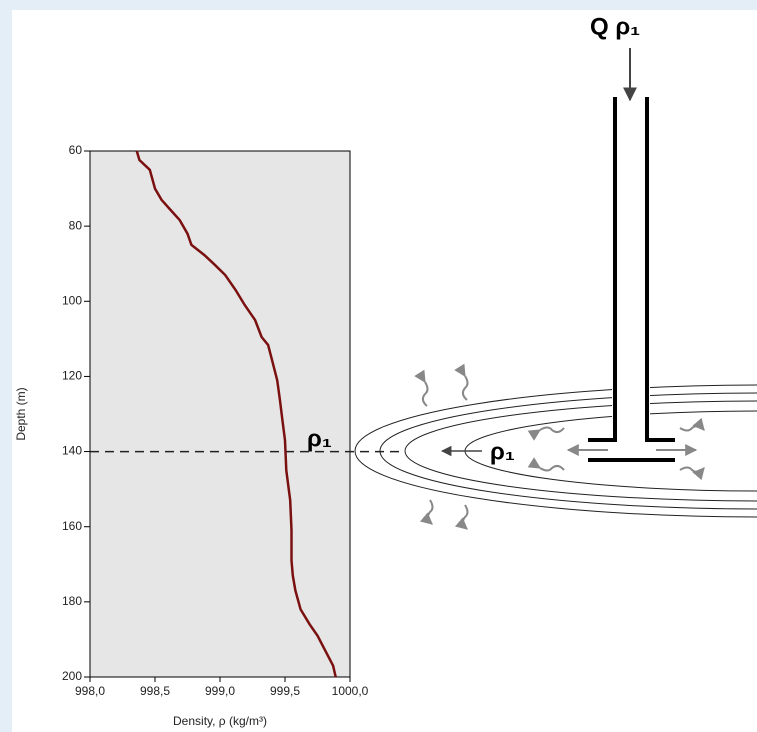  Describe the element at coordinates (615, 26) in the screenshot. I see `inflow-label: Q ρ₁` at that location.